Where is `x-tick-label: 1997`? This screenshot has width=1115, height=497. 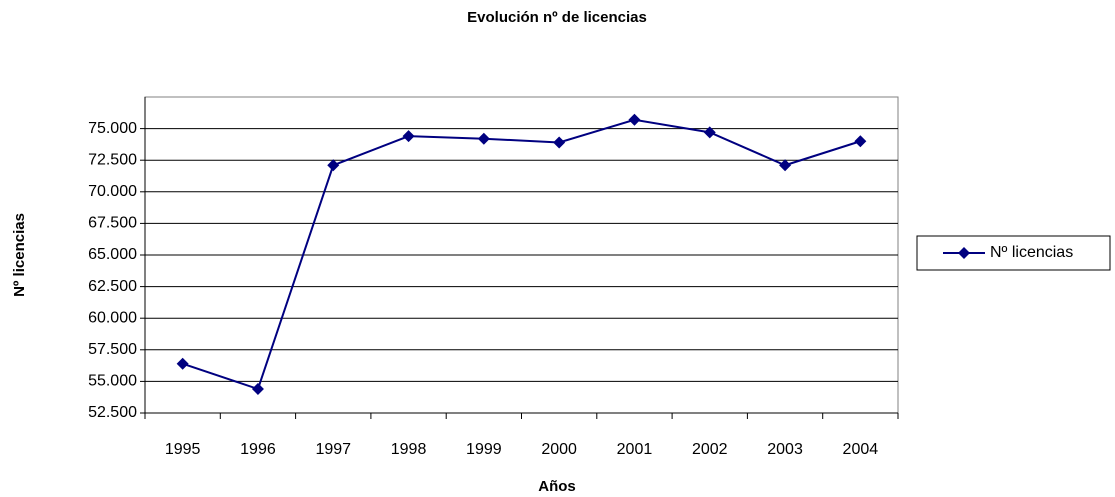
x-tick-label: 1997 is located at coordinates (333, 449).